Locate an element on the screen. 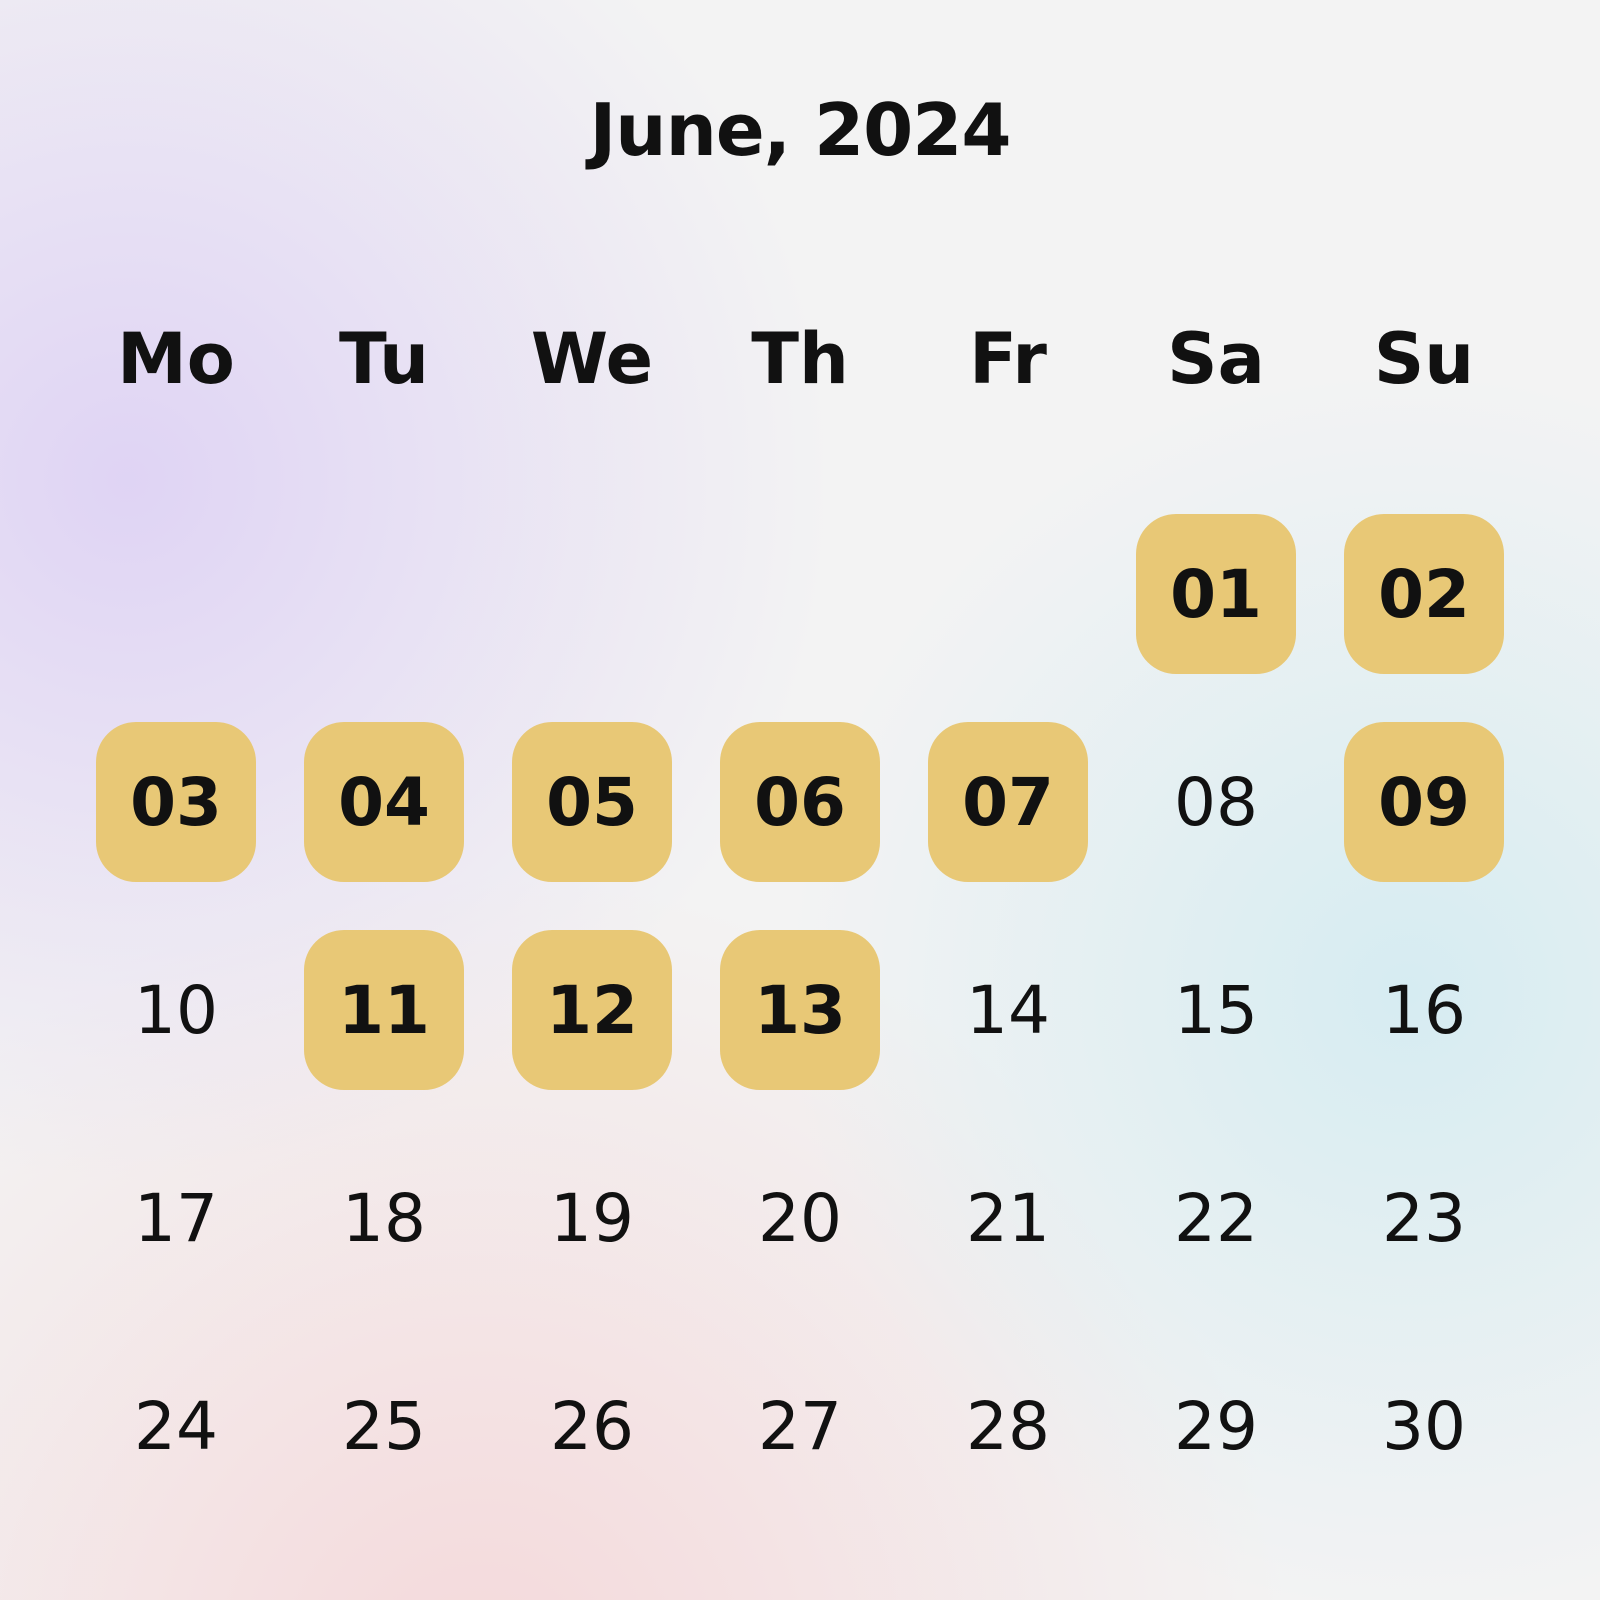 The image size is (1600, 1600). weekday-label-we: We is located at coordinates (592, 359).